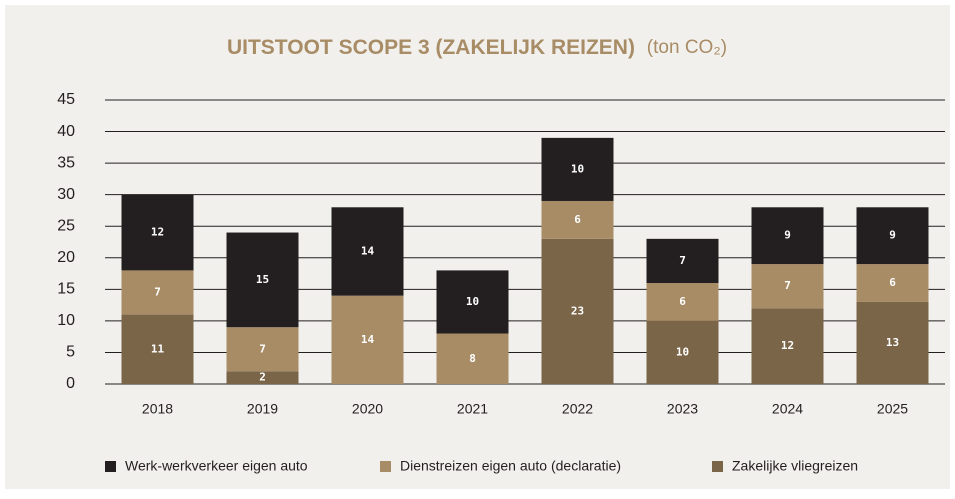 This screenshot has width=955, height=499. Describe the element at coordinates (66, 289) in the screenshot. I see `y-tick-label: 15` at that location.